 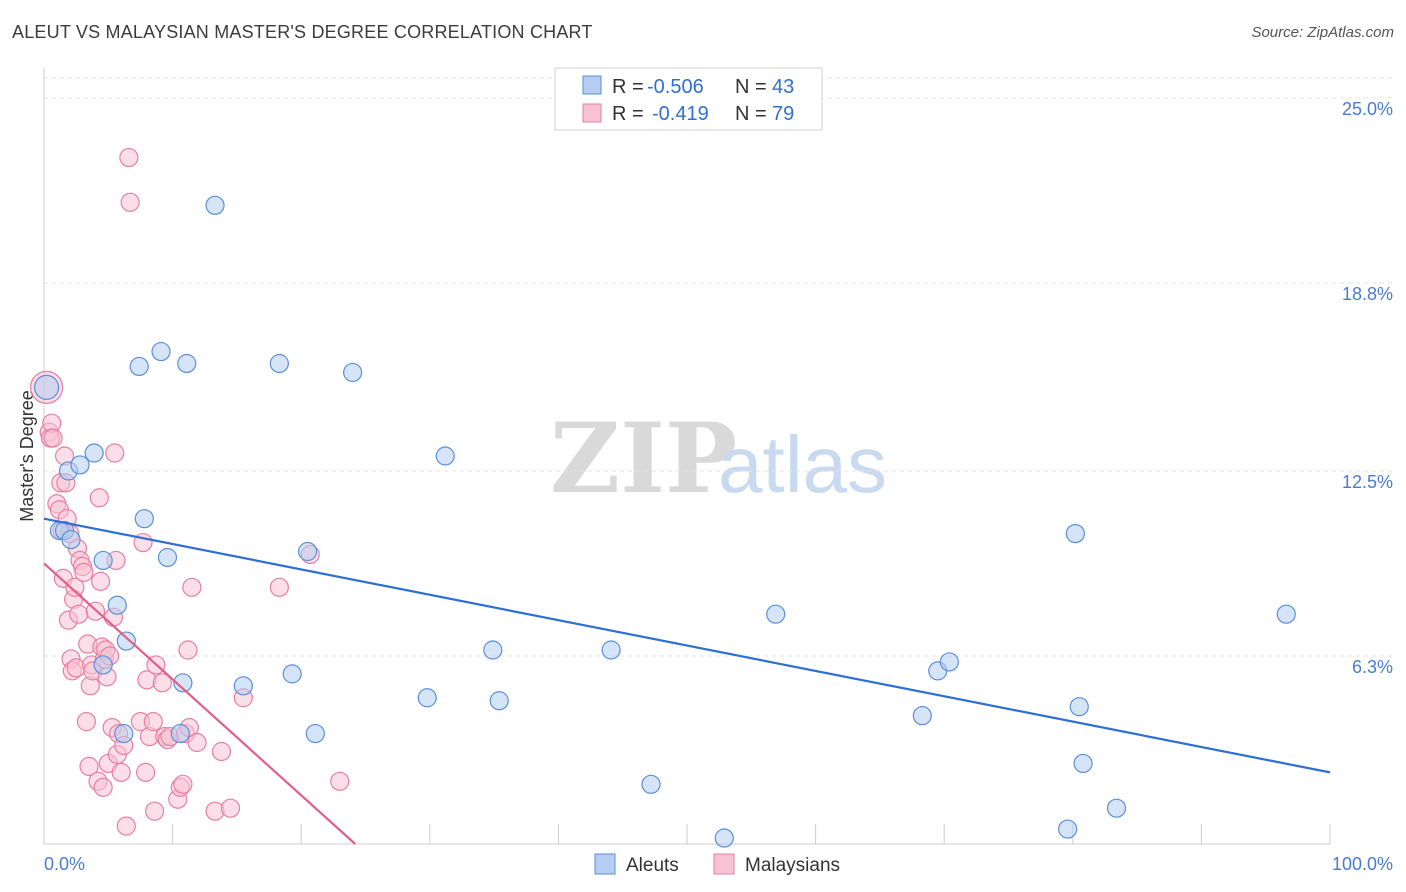 I want to click on y-tick-label-2: 18.8%, so click(x=1367, y=294).